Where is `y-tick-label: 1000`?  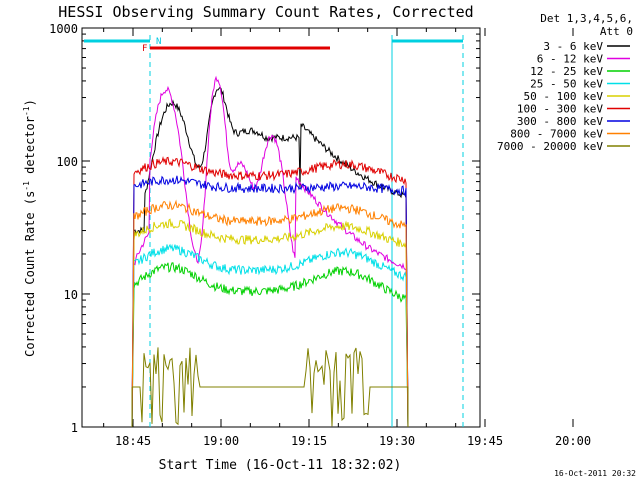 y-tick-label: 1000 is located at coordinates (63, 29).